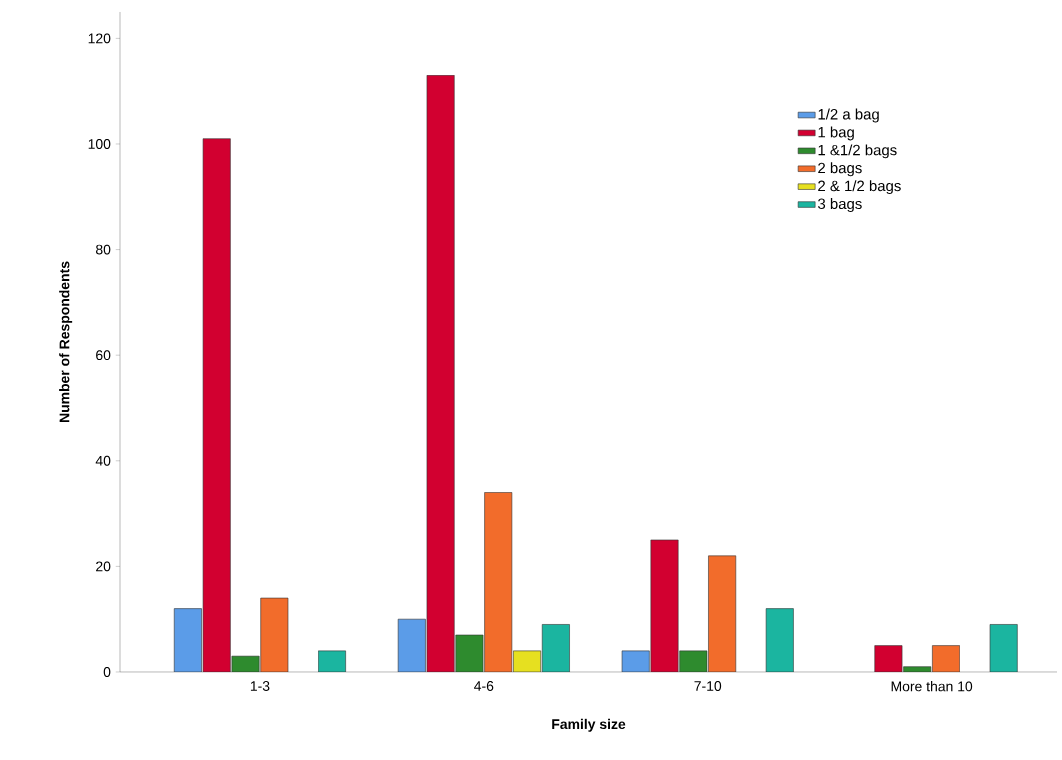  I want to click on y-tick-label: 80, so click(103, 249).